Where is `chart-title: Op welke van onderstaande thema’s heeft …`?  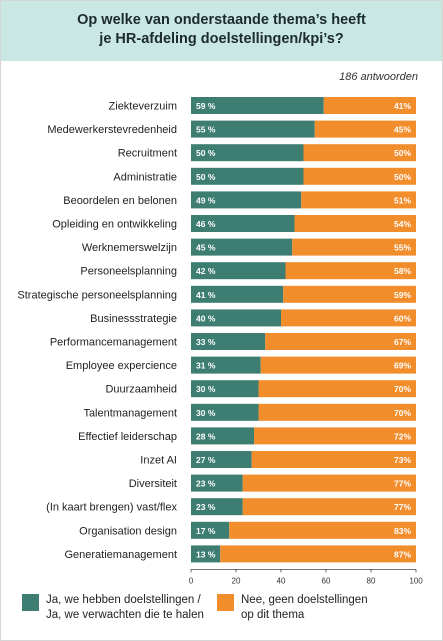 chart-title: Op welke van onderstaande thema’s heeft … is located at coordinates (221, 30).